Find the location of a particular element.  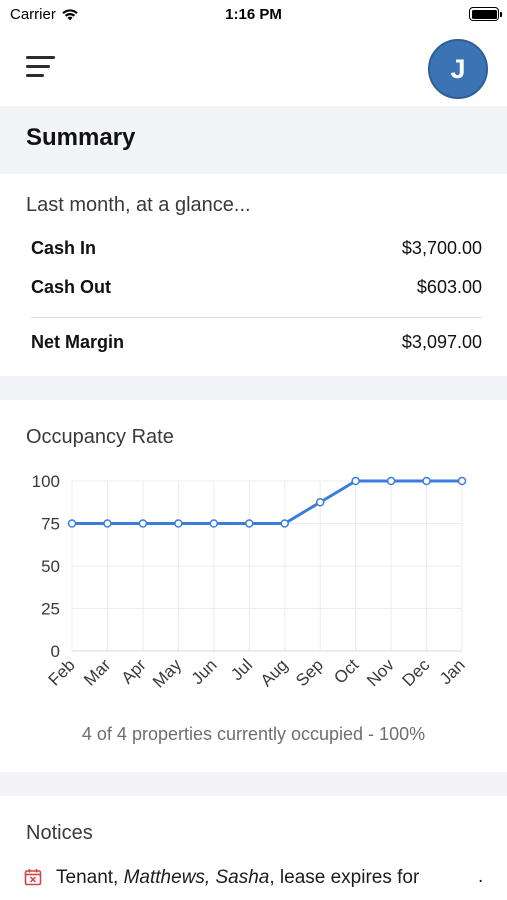

occupancy-title: Occupancy Rate is located at coordinates (100, 437).